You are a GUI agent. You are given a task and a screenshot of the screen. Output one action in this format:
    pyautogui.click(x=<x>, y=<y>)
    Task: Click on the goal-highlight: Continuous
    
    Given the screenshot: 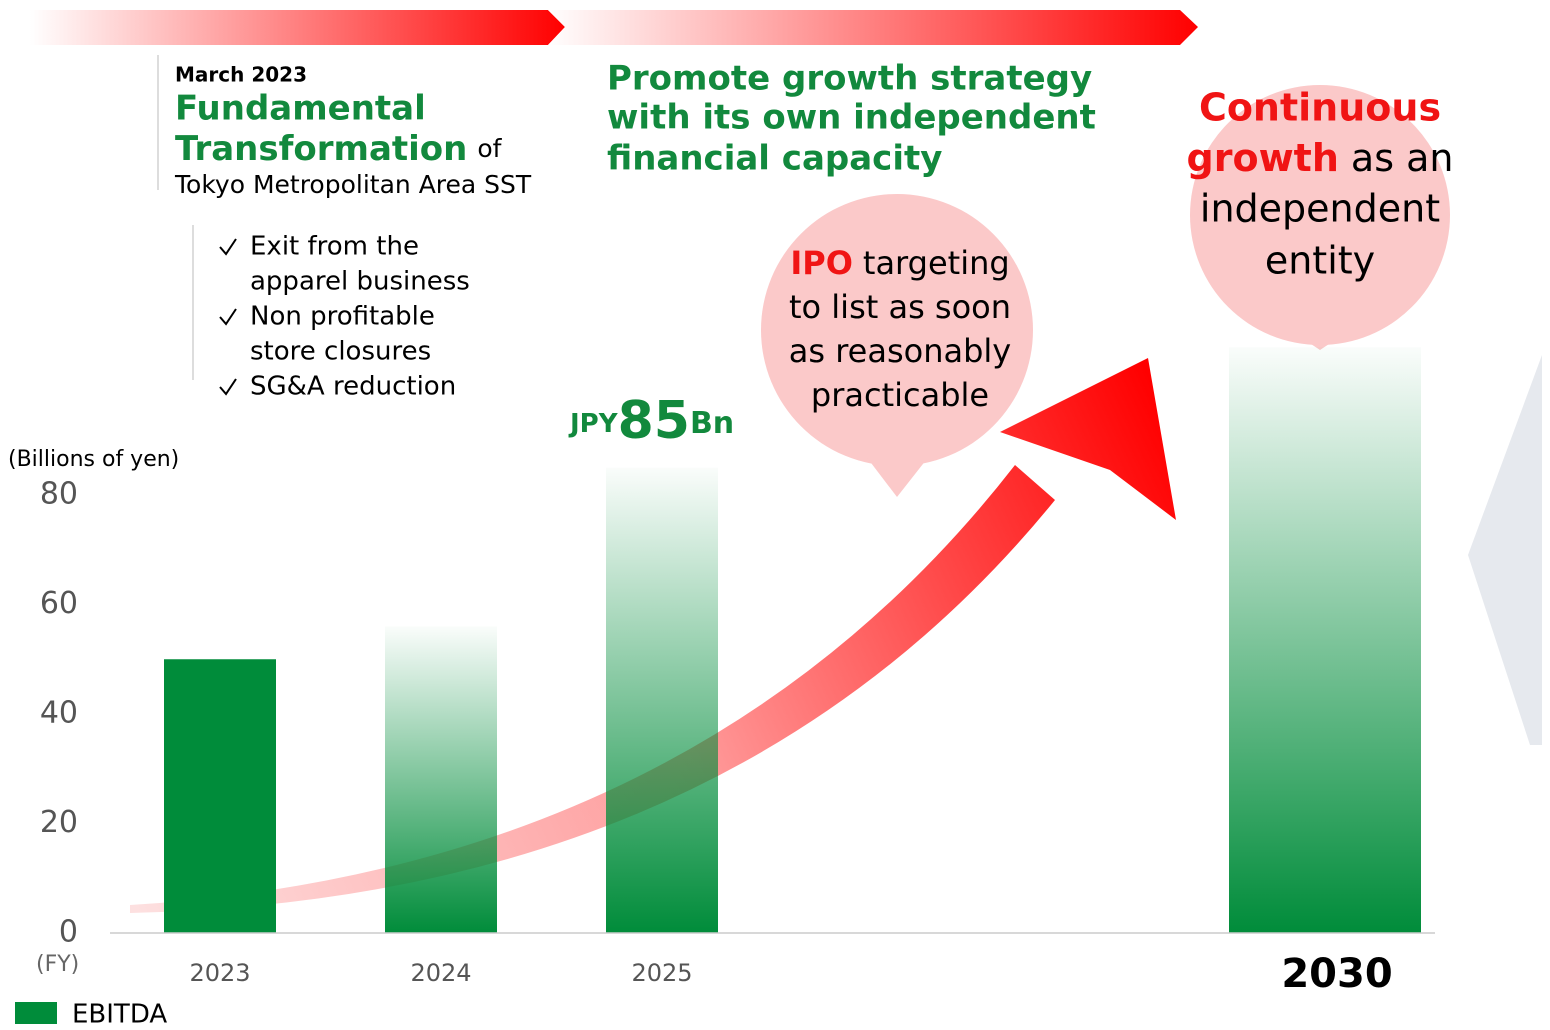 What is the action you would take?
    pyautogui.click(x=1320, y=108)
    